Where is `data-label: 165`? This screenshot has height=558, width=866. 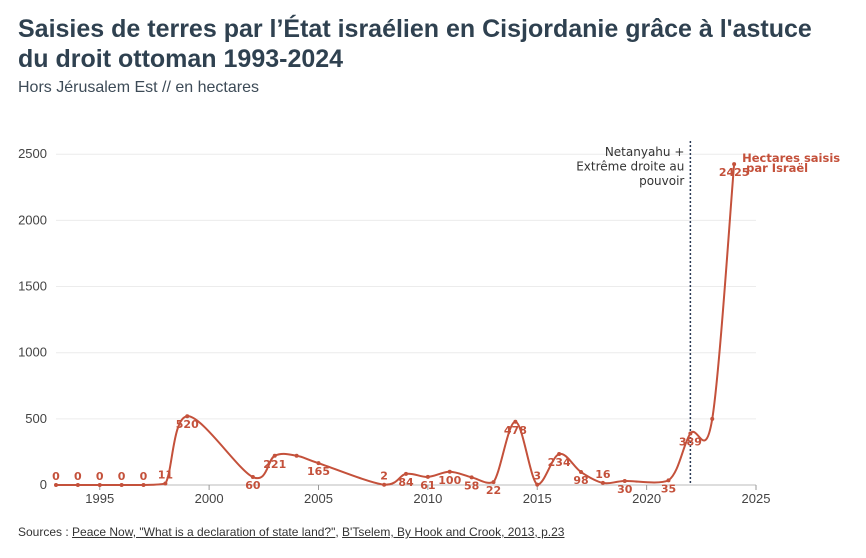
data-label: 165 is located at coordinates (318, 471).